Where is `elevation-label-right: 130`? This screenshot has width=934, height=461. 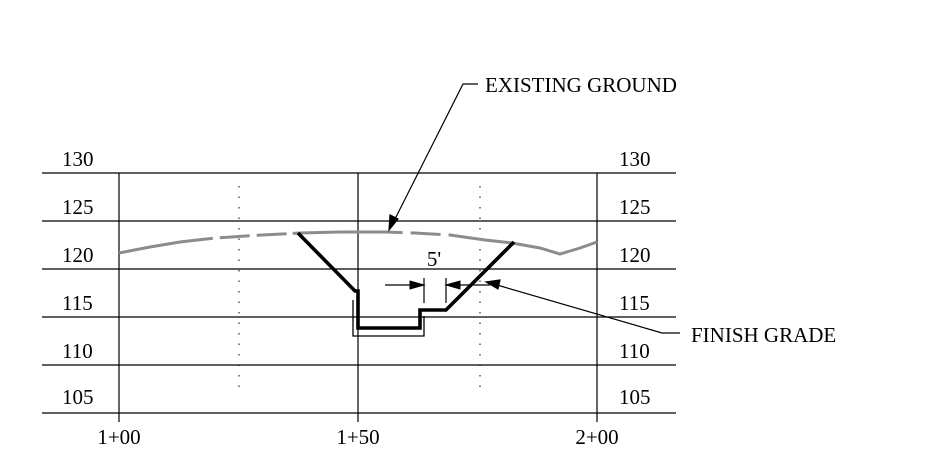 elevation-label-right: 130 is located at coordinates (635, 159).